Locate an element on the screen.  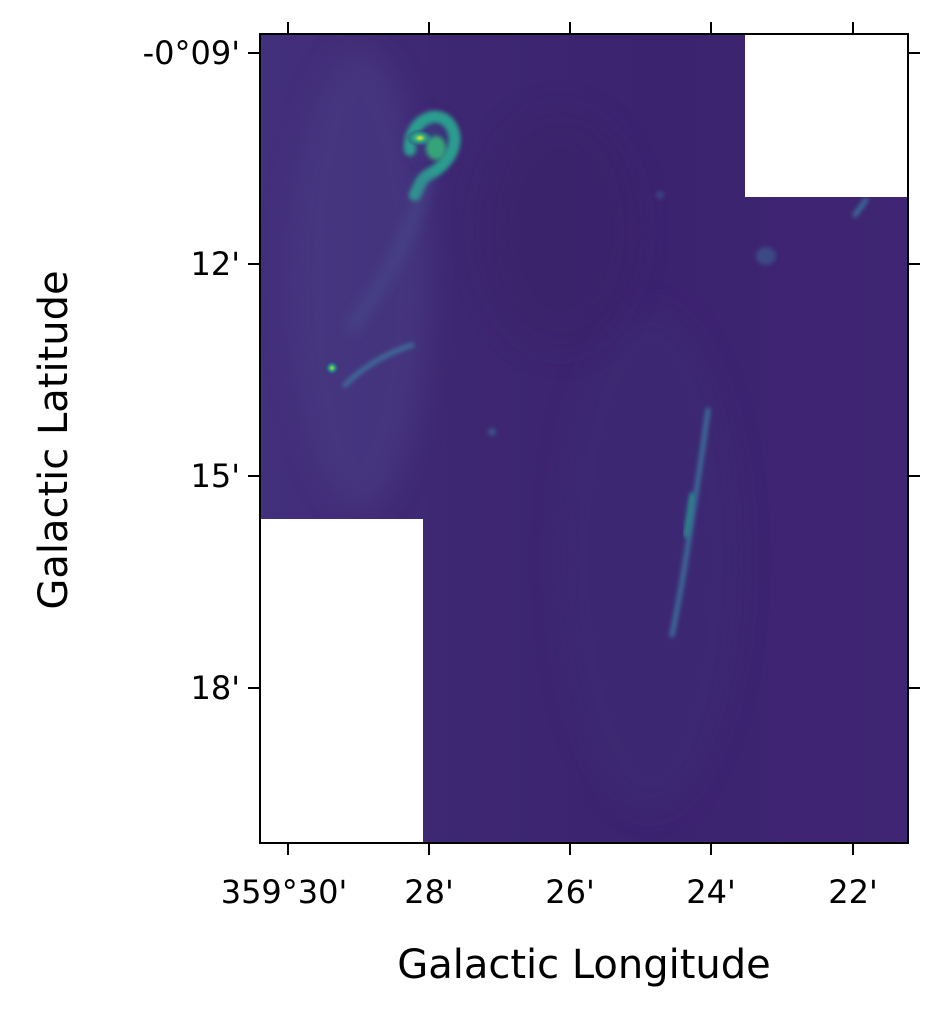
diffuse-emission is located at coordinates (360, 280).